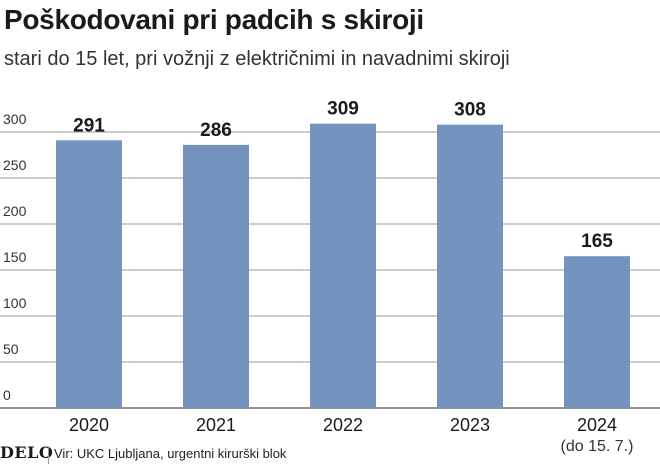  Describe the element at coordinates (470, 110) in the screenshot. I see `data-label: 308` at that location.